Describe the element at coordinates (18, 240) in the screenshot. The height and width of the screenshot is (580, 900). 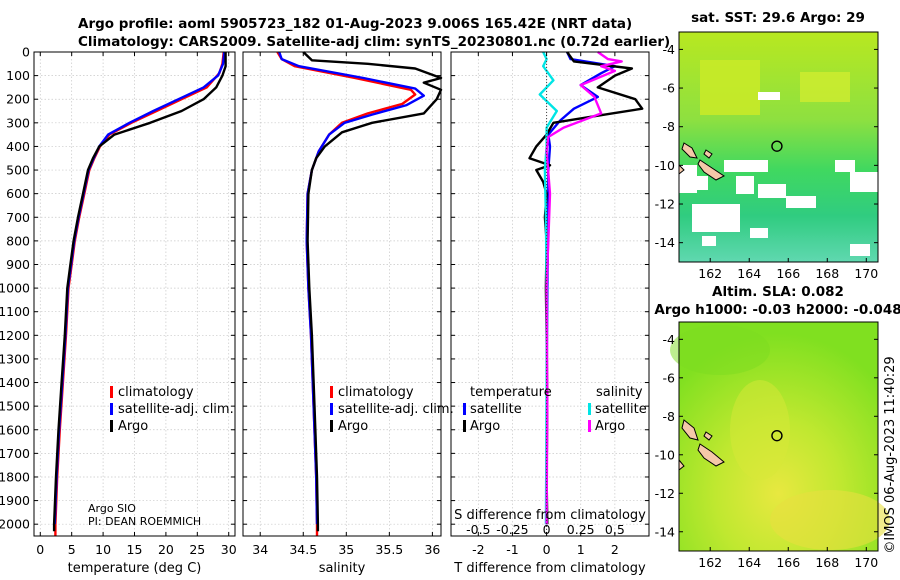
I see `y-tick-label: 800` at that location.